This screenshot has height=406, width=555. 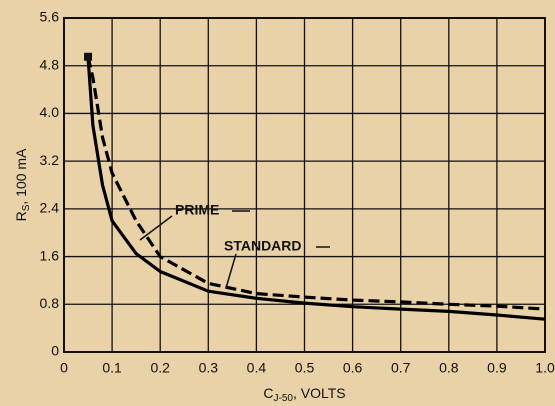 What do you see at coordinates (50, 64) in the screenshot?
I see `y-tick-label: 4.8` at bounding box center [50, 64].